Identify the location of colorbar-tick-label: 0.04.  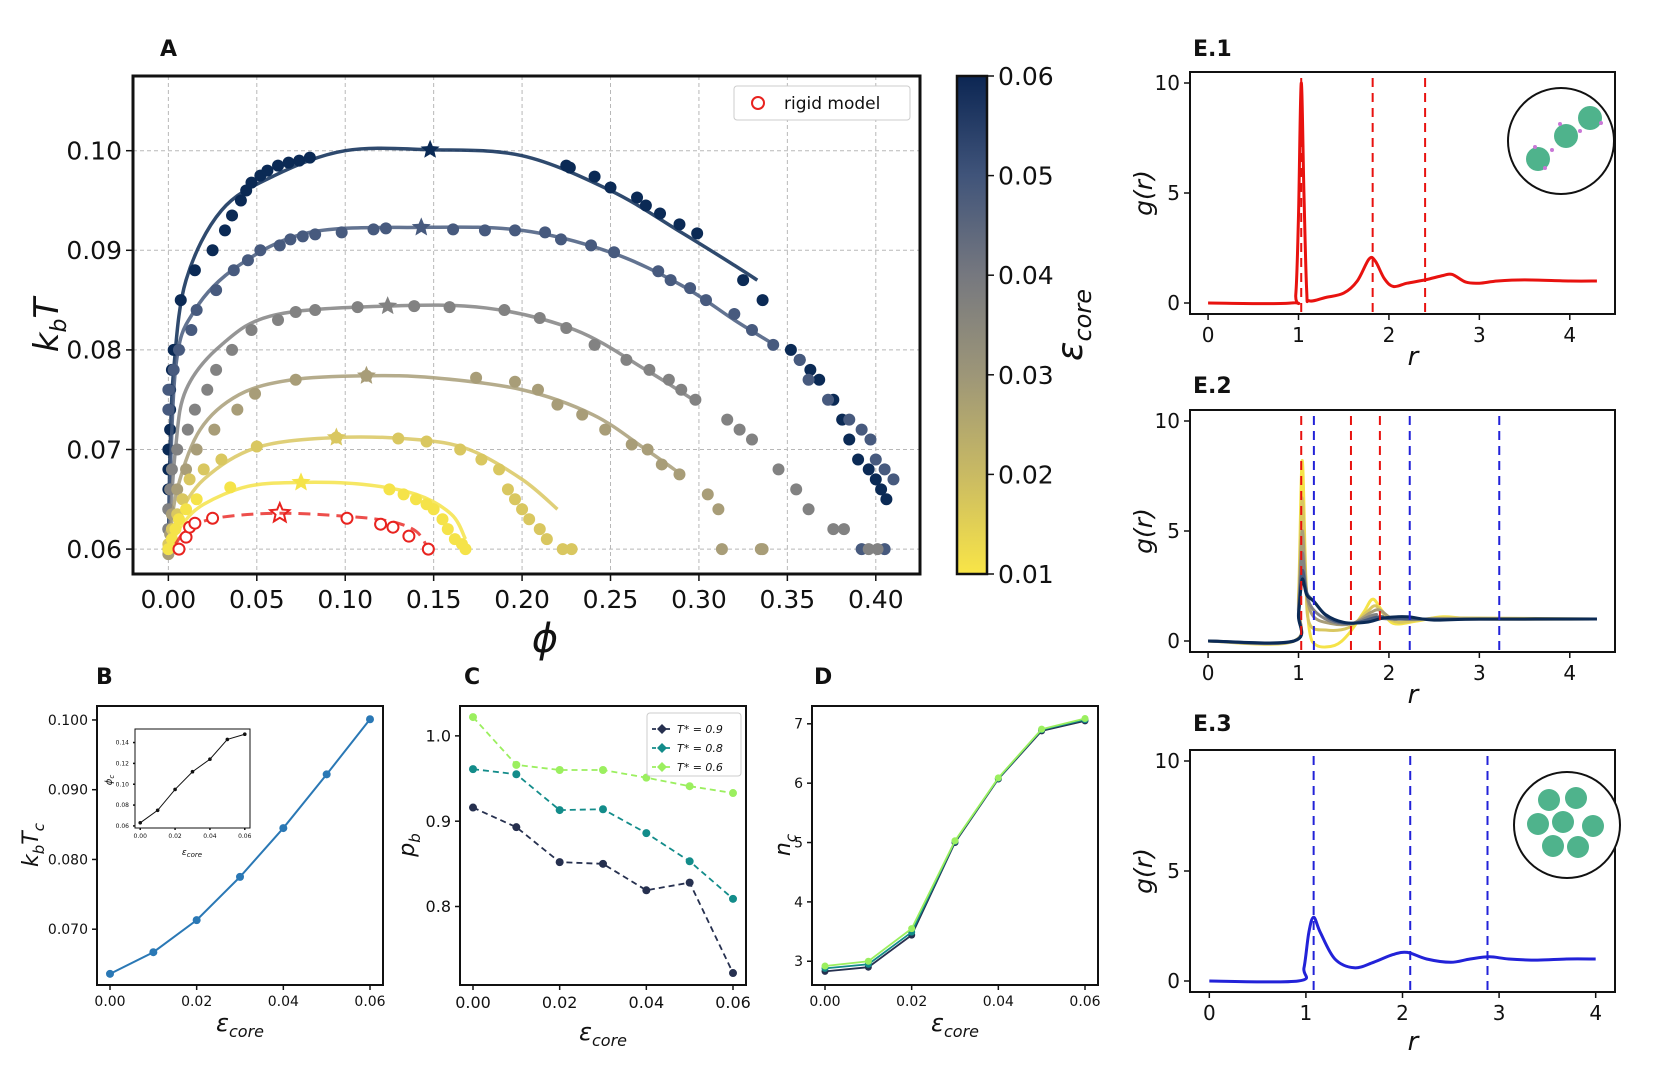
(1026, 275).